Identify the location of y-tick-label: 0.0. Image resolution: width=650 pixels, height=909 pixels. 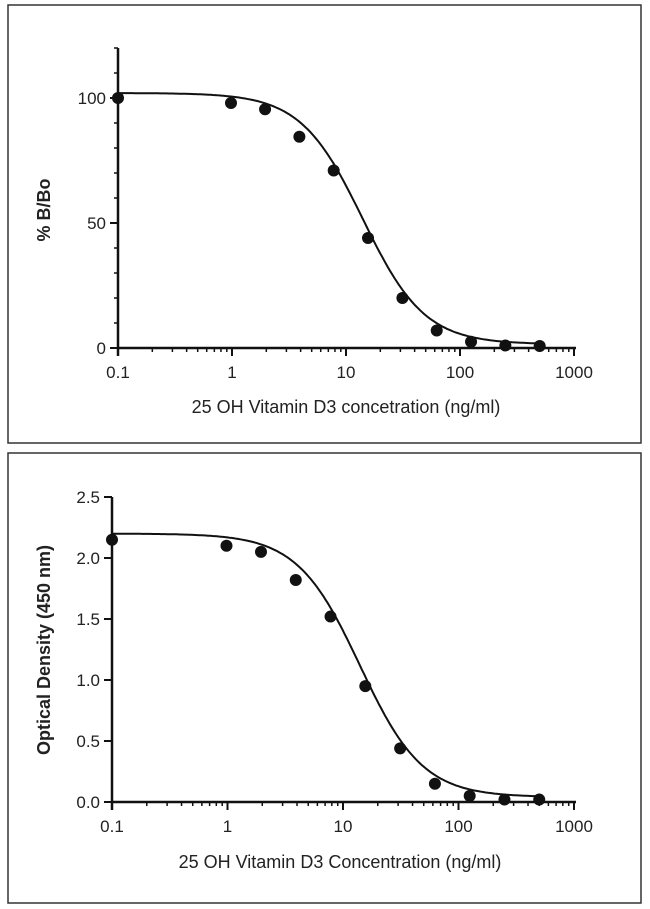
(88, 802).